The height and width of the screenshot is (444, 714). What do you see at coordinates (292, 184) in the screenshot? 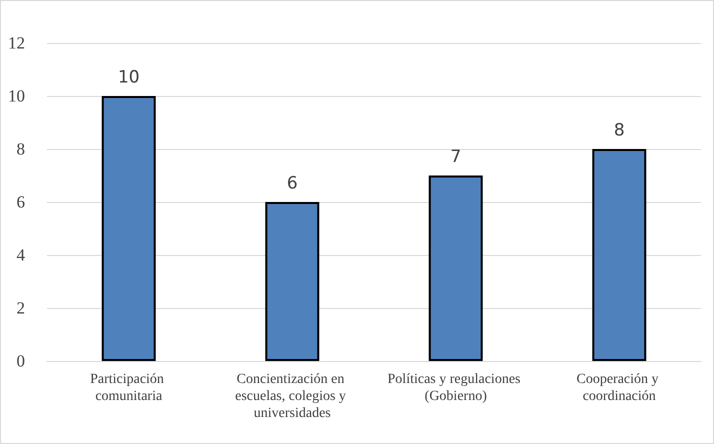
I see `data-label: 6` at bounding box center [292, 184].